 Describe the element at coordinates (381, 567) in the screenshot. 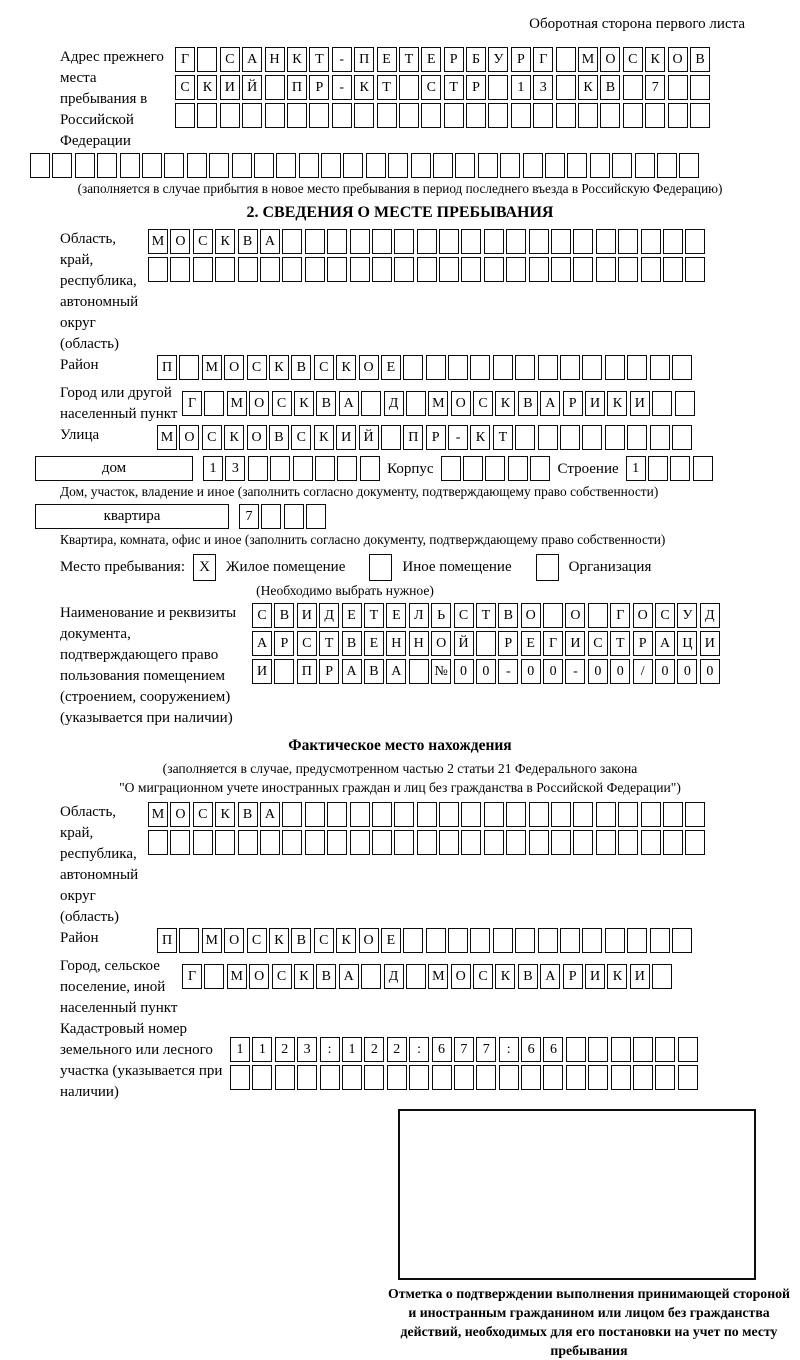

I see `checkbox-other-premises` at that location.